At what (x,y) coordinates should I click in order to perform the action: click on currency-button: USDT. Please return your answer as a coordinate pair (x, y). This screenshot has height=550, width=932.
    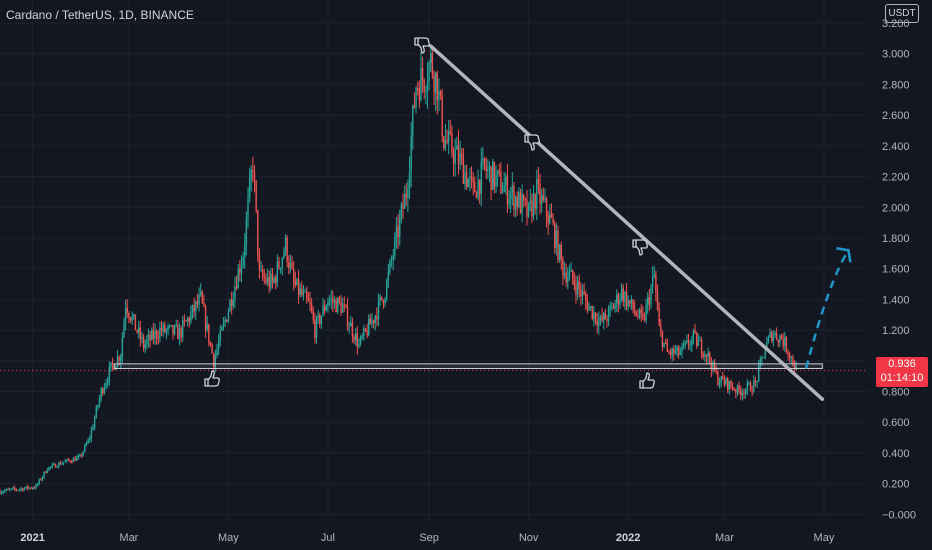
    Looking at the image, I should click on (902, 13).